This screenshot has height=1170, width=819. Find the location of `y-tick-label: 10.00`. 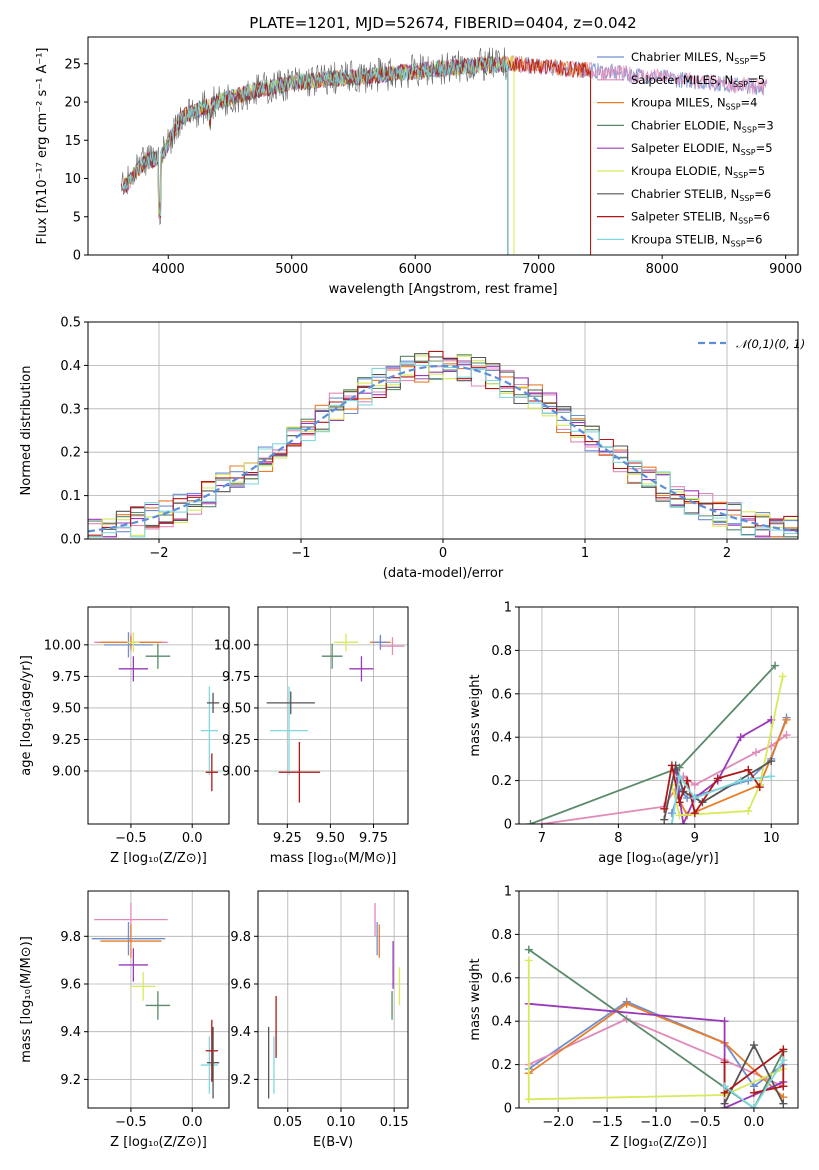

y-tick-label: 10.00 is located at coordinates (232, 645).